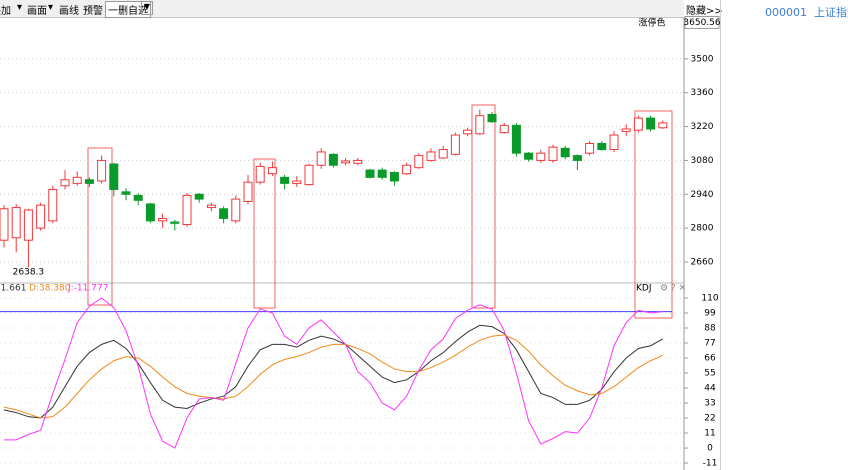 Image resolution: width=848 pixels, height=470 pixels. Describe the element at coordinates (709, 419) in the screenshot. I see `y-tick-label: 22` at that location.